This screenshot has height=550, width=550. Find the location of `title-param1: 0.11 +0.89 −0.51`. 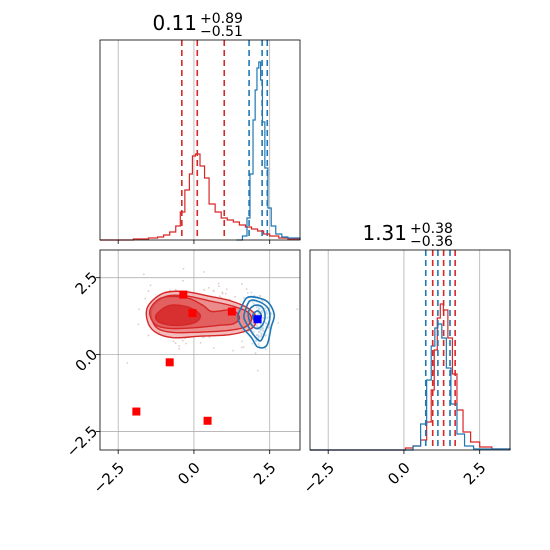

title-param1: 0.11 +0.89 −0.51 is located at coordinates (197, 25).